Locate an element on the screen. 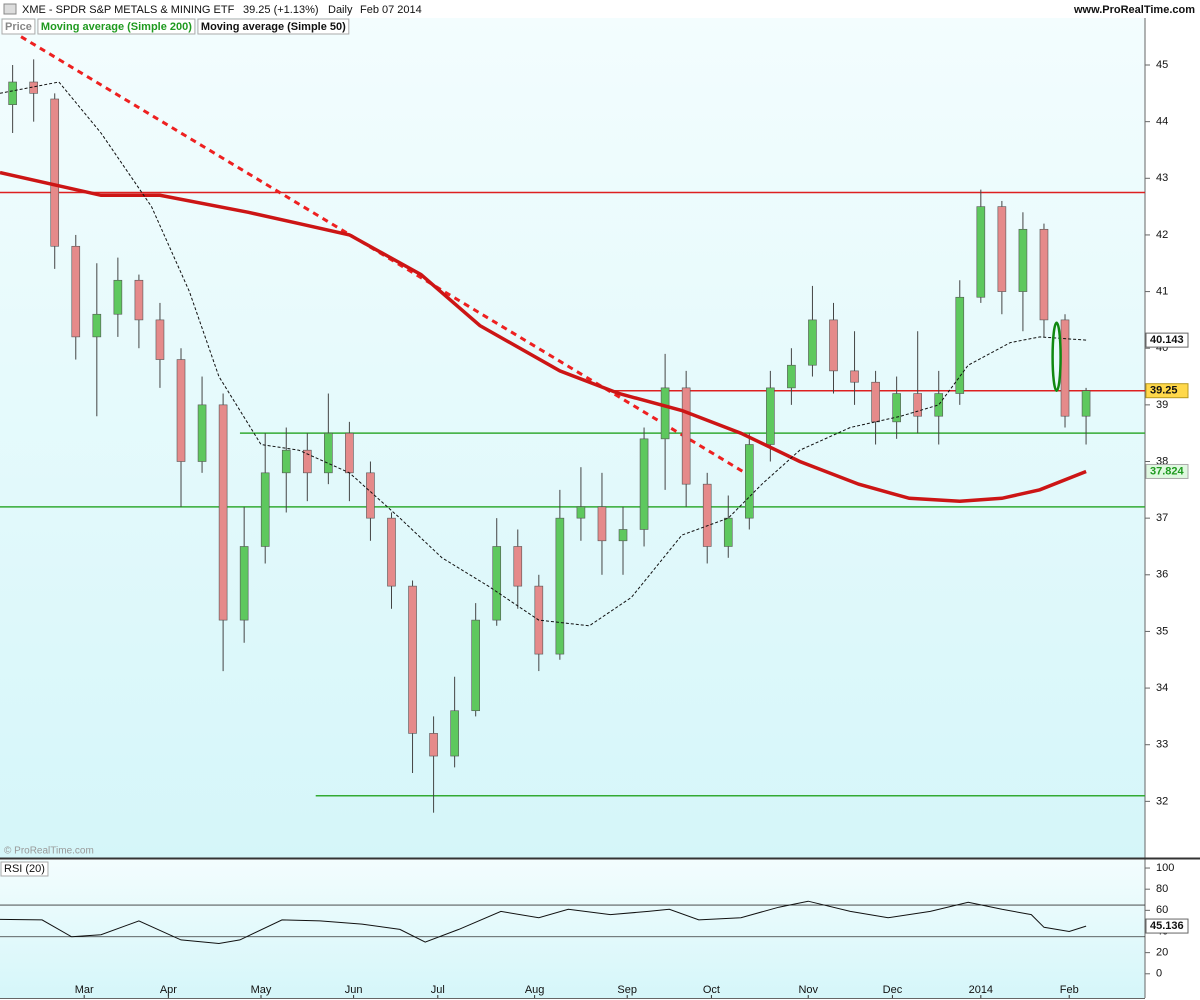  y-tick-label: 80 is located at coordinates (1162, 889).